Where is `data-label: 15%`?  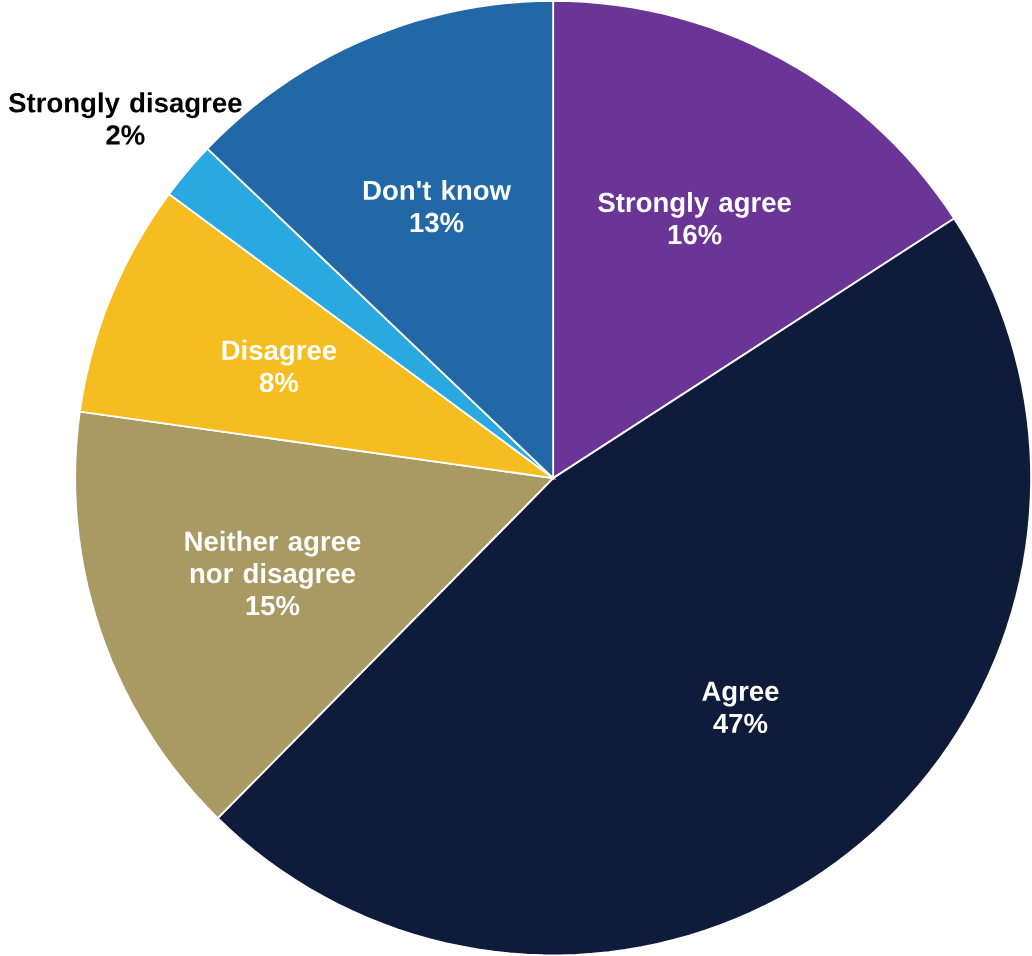 data-label: 15% is located at coordinates (273, 605).